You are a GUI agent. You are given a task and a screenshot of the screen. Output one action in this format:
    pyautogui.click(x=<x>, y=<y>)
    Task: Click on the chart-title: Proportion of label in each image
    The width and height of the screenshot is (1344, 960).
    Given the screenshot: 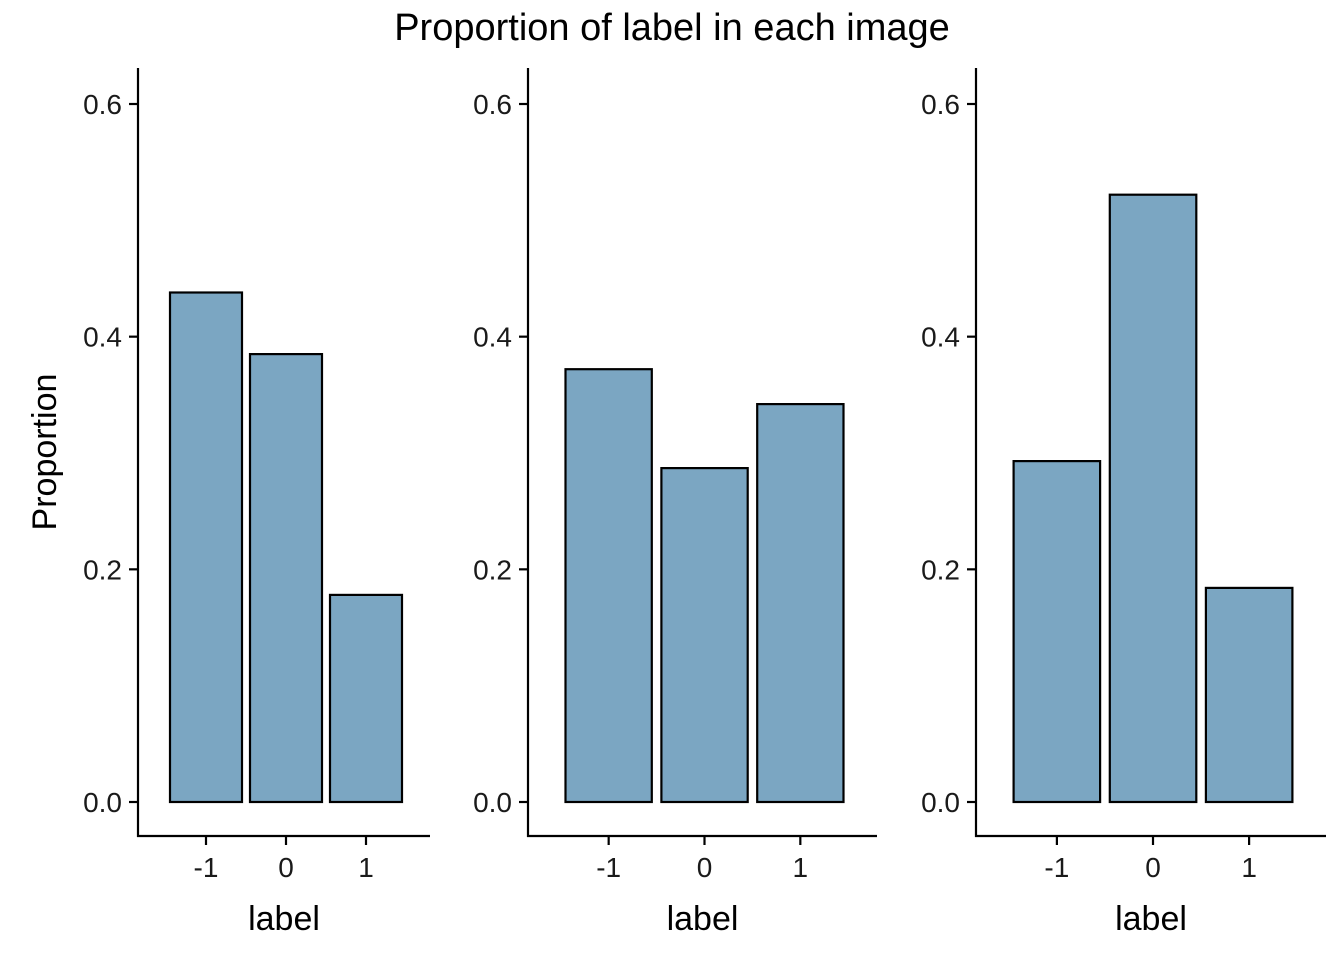 What is the action you would take?
    pyautogui.click(x=672, y=28)
    